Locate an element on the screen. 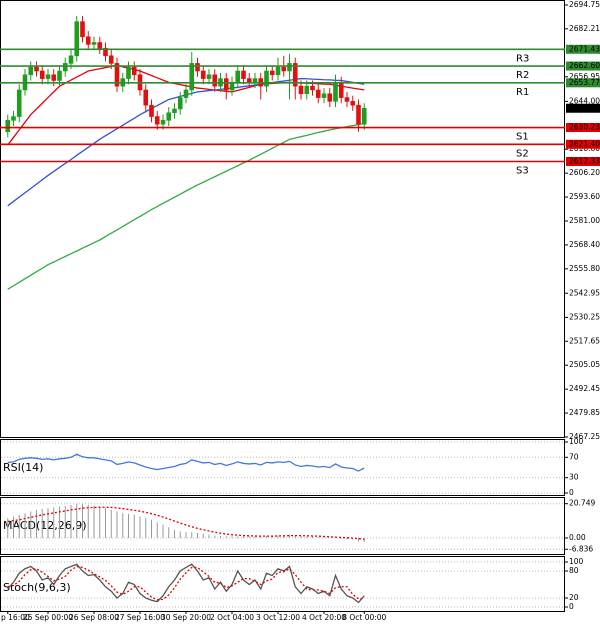 The width and height of the screenshot is (600, 624). y-tick-label: 0.00 is located at coordinates (577, 537).